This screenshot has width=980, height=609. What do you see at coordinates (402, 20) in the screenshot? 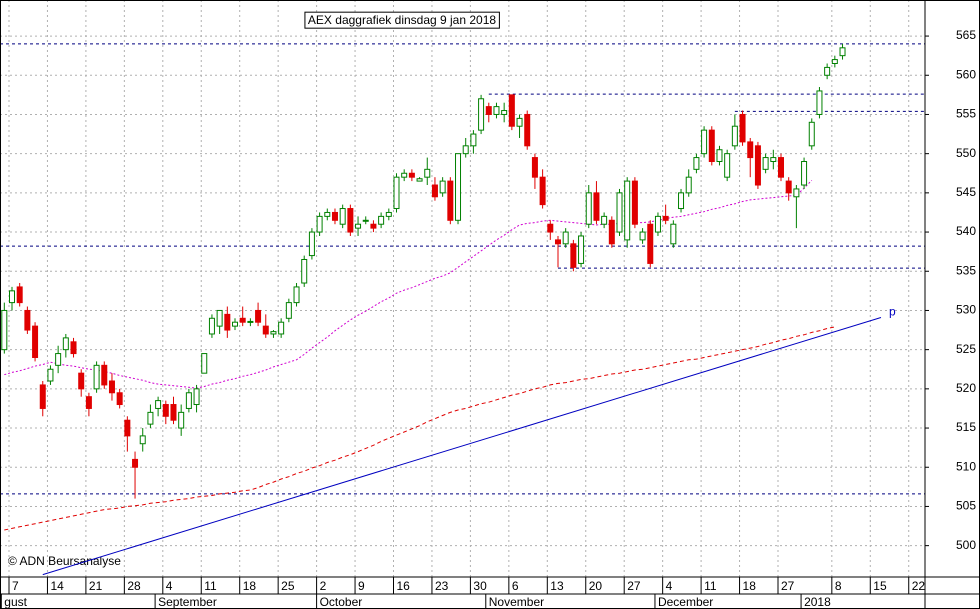
I see `title-box` at bounding box center [402, 20].